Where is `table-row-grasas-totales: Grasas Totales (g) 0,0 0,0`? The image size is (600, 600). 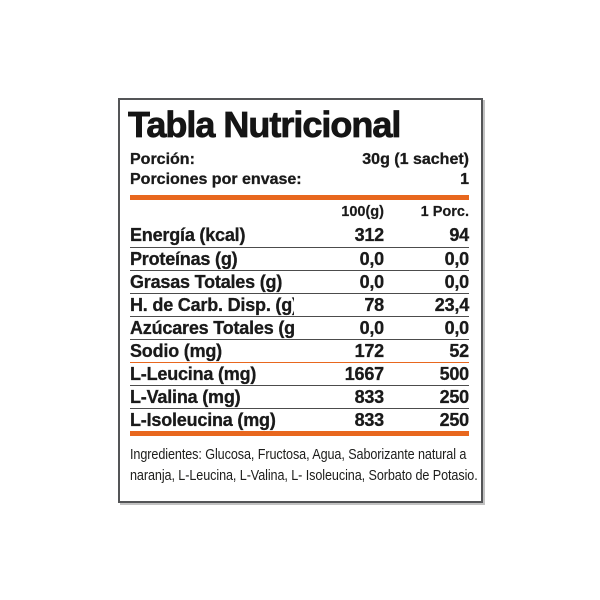 table-row-grasas-totales: Grasas Totales (g) 0,0 0,0 is located at coordinates (299, 281).